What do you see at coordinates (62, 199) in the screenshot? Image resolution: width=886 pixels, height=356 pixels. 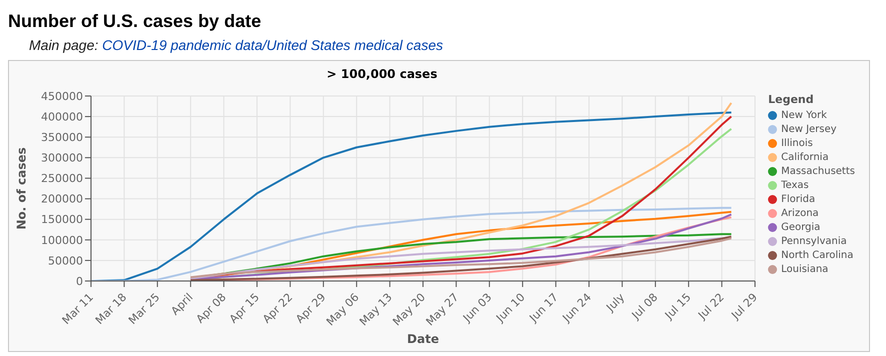 I see `y-tick-label: 200000` at bounding box center [62, 199].